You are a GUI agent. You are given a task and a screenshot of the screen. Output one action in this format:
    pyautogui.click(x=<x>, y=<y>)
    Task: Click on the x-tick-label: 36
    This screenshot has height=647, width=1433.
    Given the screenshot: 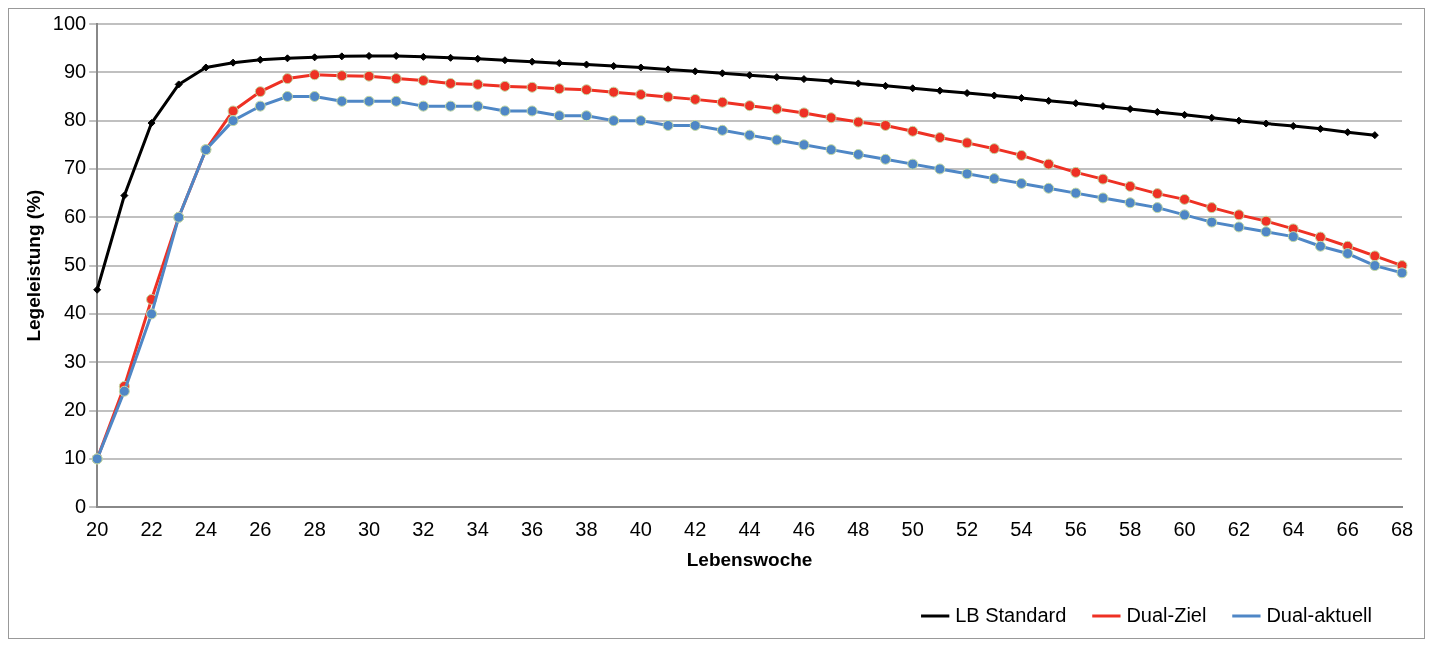 What is the action you would take?
    pyautogui.click(x=532, y=528)
    